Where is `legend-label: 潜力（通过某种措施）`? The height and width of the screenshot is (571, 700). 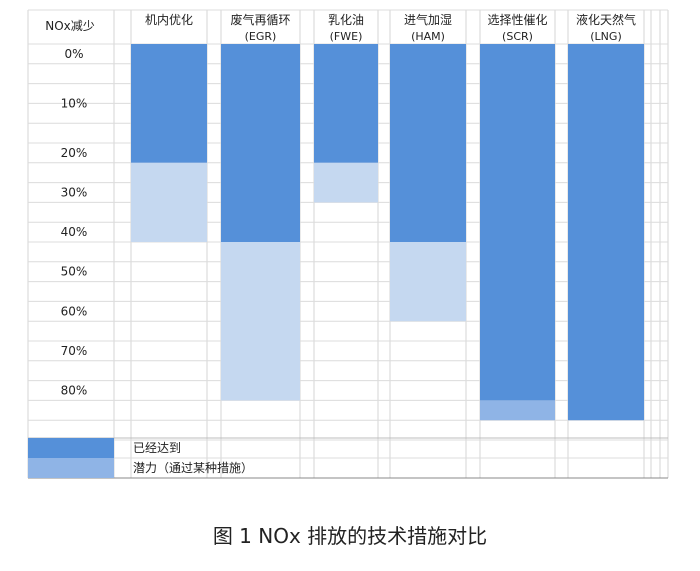
legend-label: 潜力（通过某种措施） is located at coordinates (193, 468).